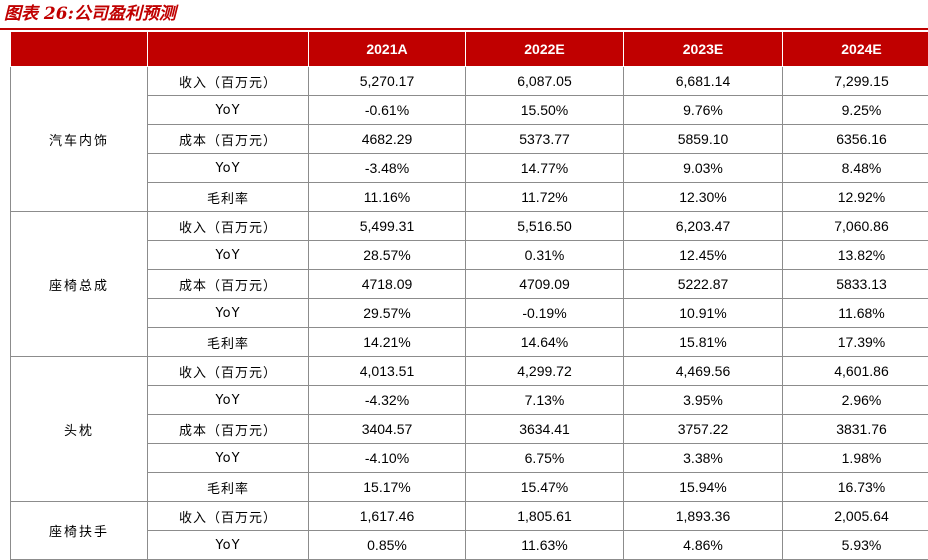 The height and width of the screenshot is (560, 928). What do you see at coordinates (703, 458) in the screenshot?
I see `value-cell: 3.38%` at bounding box center [703, 458].